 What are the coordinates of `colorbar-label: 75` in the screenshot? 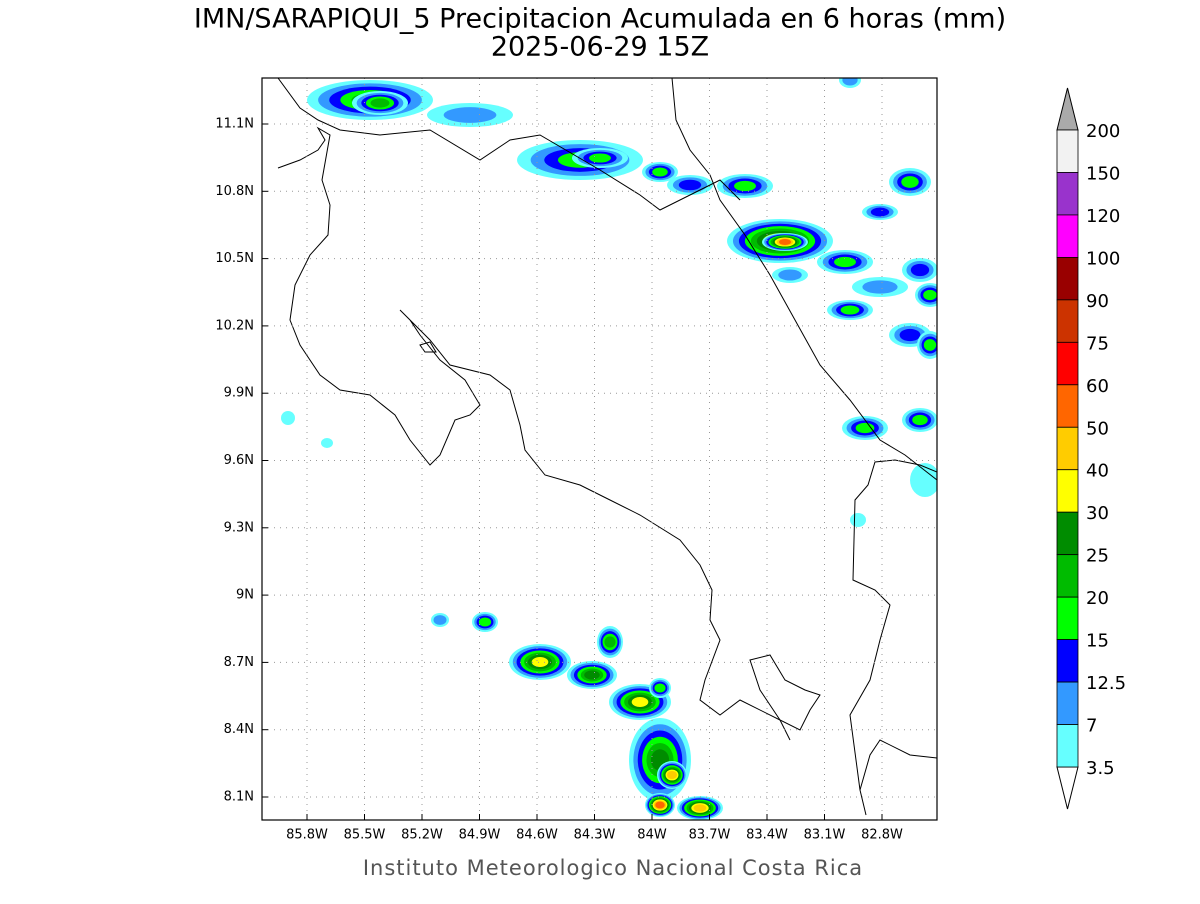 It's located at (1097, 343).